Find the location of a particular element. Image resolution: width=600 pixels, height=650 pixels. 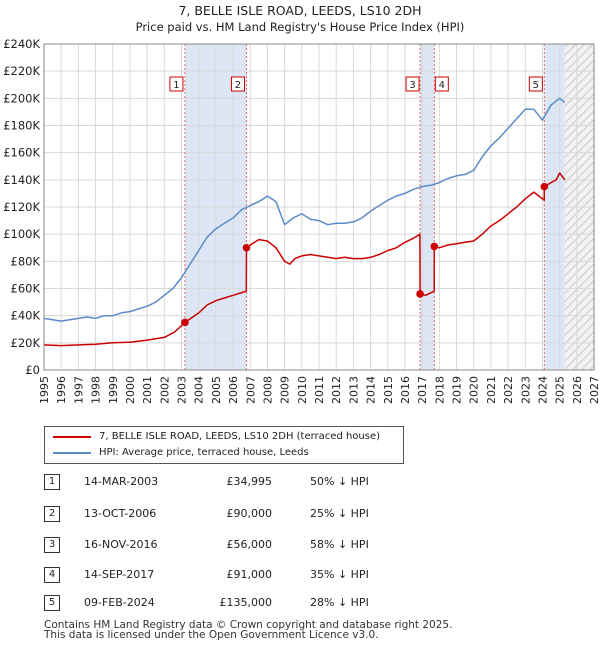

y-tick-label: £180K is located at coordinates (21, 126).